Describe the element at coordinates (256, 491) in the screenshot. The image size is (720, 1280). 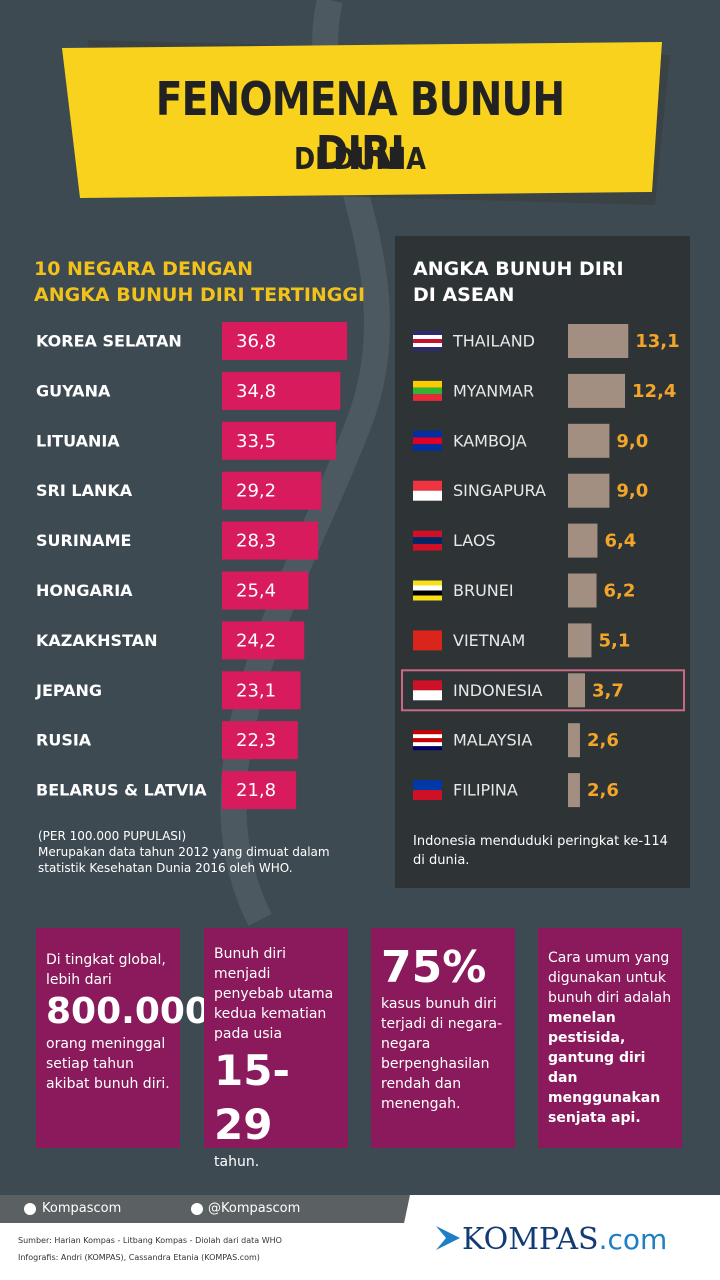
I see `value-label: 29,2` at that location.